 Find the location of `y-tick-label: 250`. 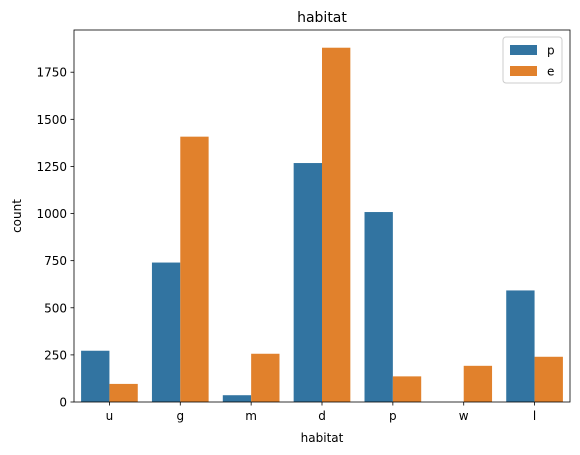

y-tick-label: 250 is located at coordinates (55, 355).